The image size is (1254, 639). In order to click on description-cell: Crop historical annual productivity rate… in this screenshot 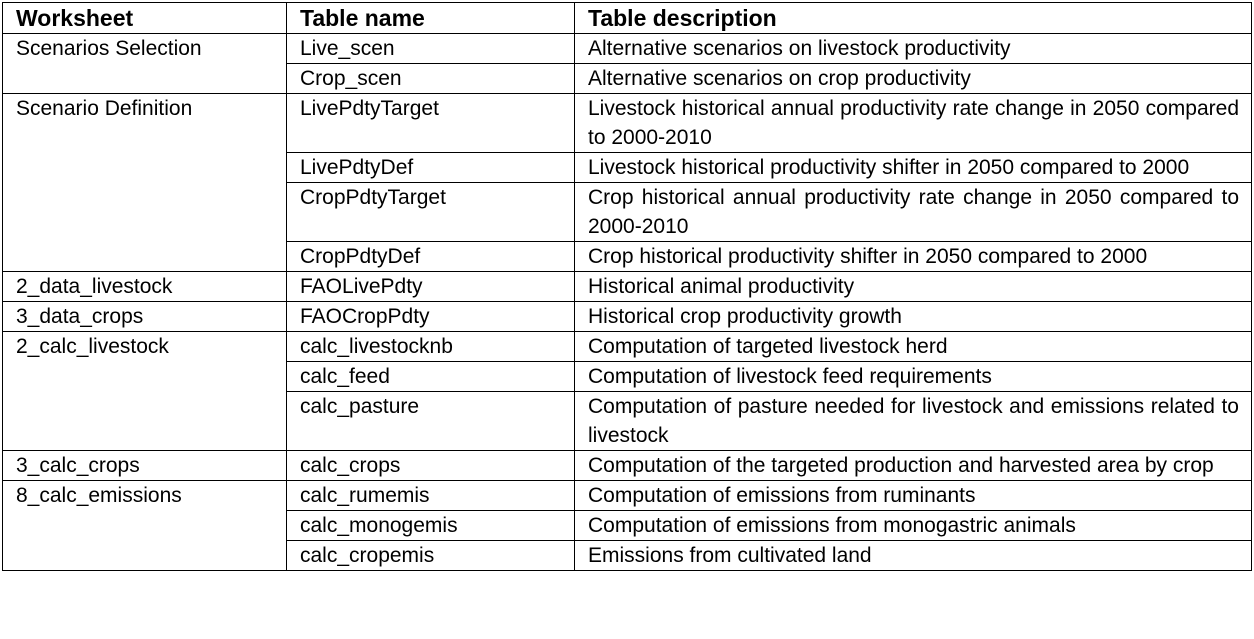, I will do `click(913, 212)`.